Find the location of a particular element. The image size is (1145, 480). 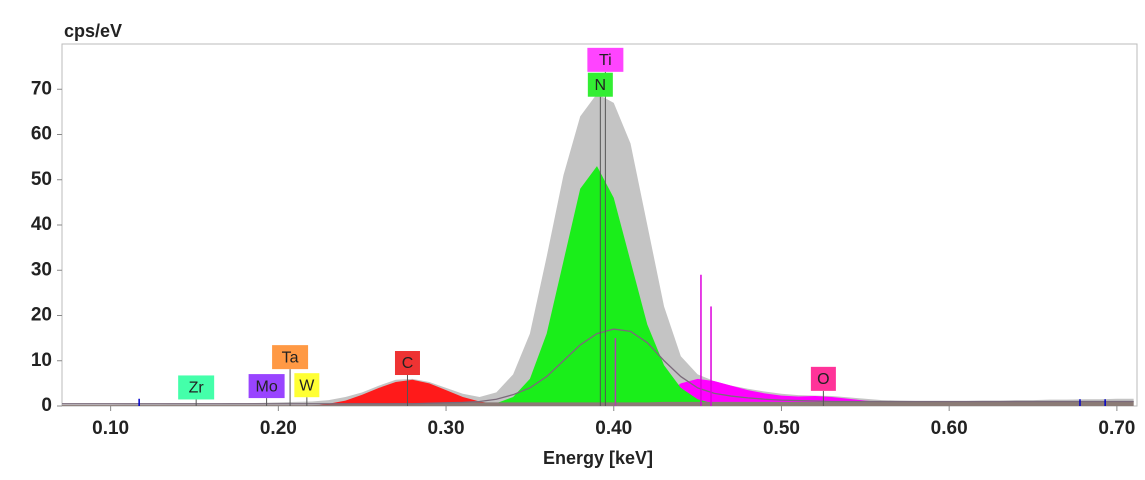

peak-label: Ta is located at coordinates (290, 357).